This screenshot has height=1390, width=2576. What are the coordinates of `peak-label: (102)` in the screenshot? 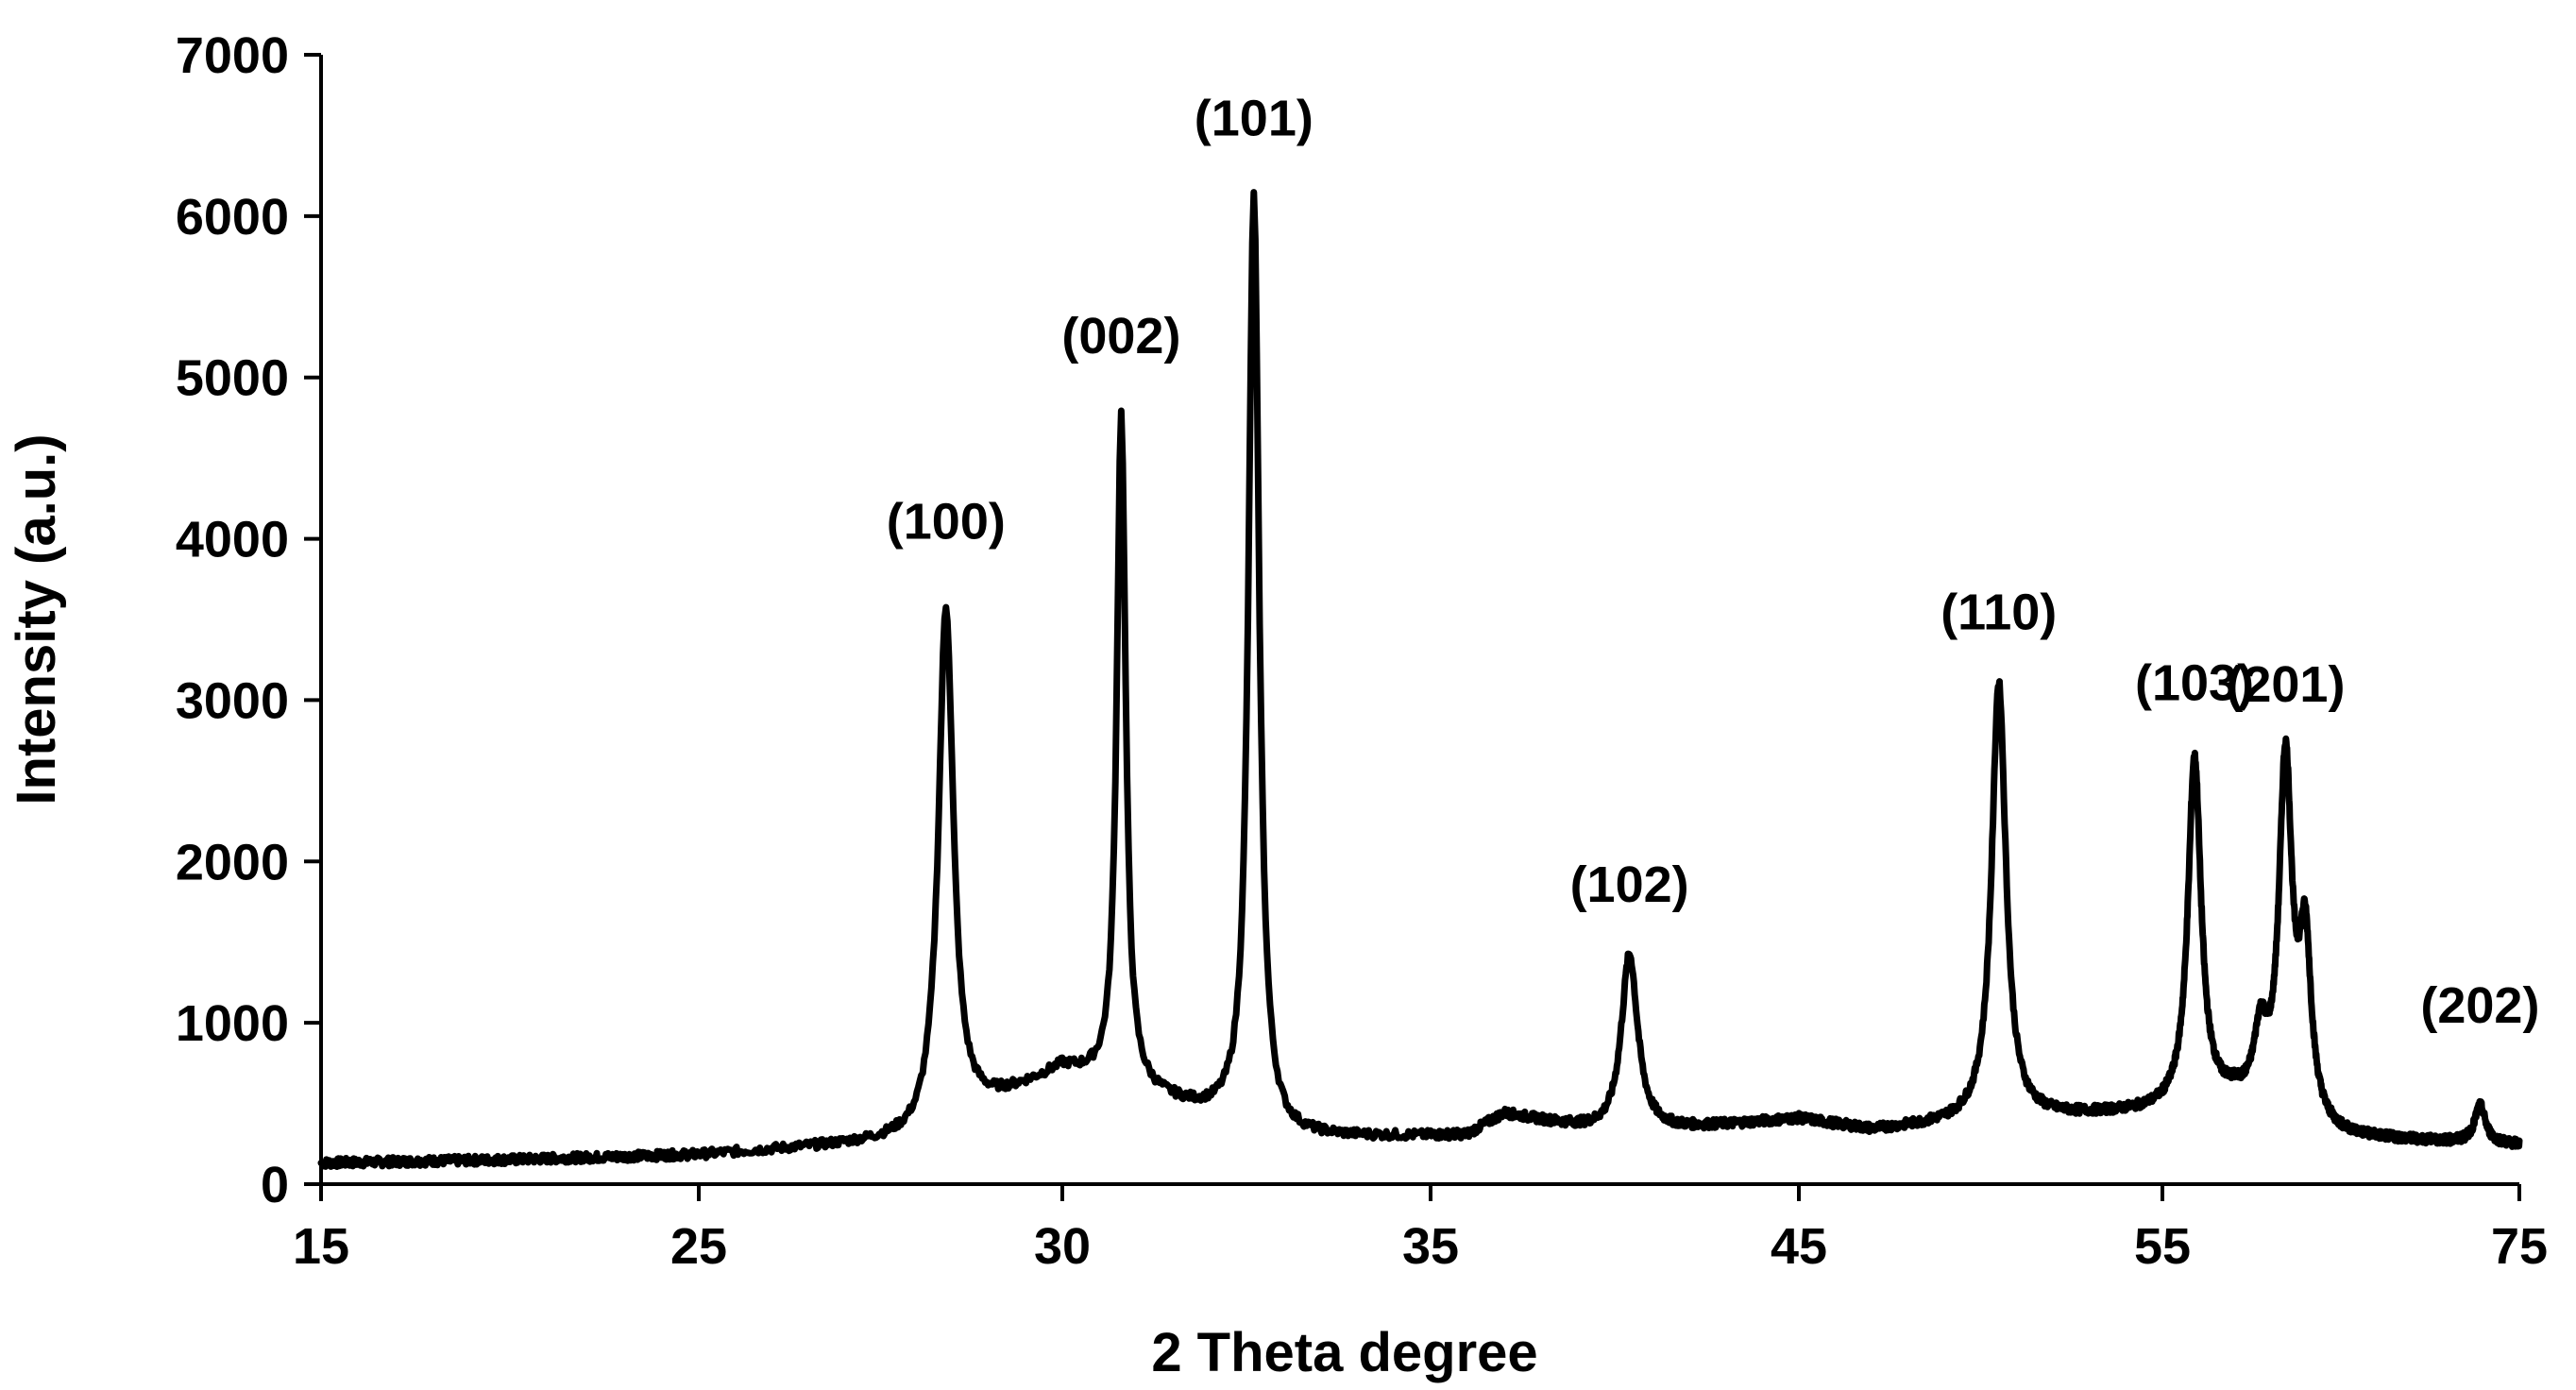 It's located at (1629, 884).